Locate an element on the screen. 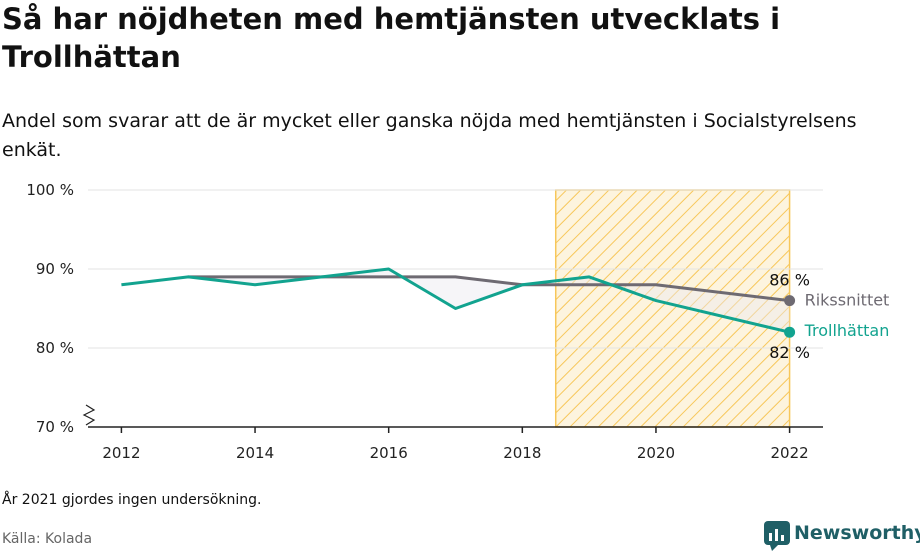 This screenshot has height=552, width=920. highlight-range is located at coordinates (672, 308).